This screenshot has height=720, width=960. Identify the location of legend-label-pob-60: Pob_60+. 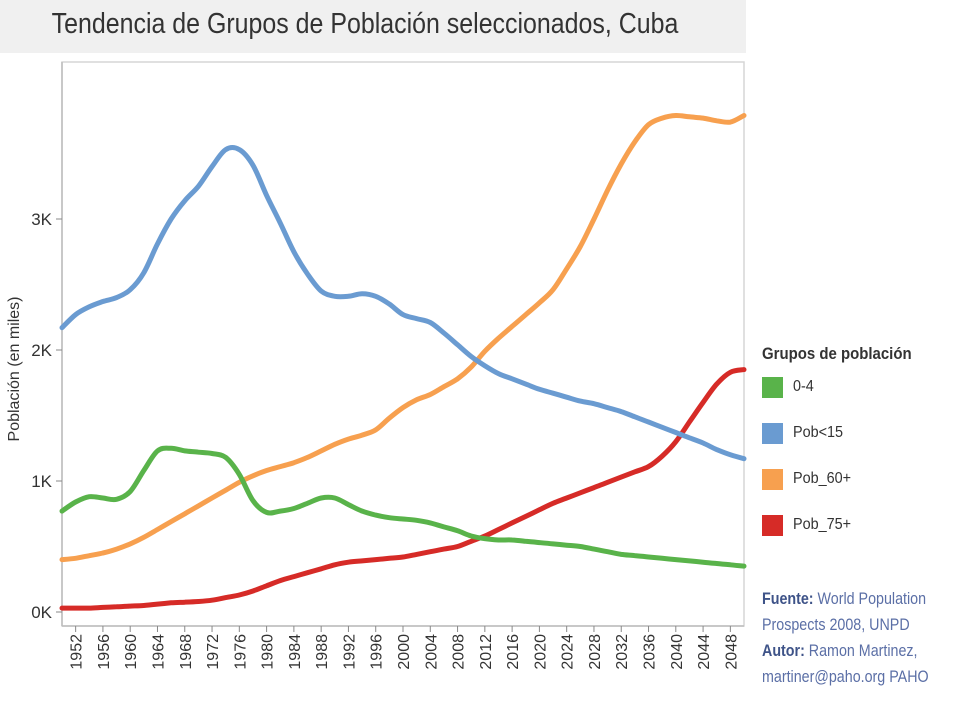
(822, 478).